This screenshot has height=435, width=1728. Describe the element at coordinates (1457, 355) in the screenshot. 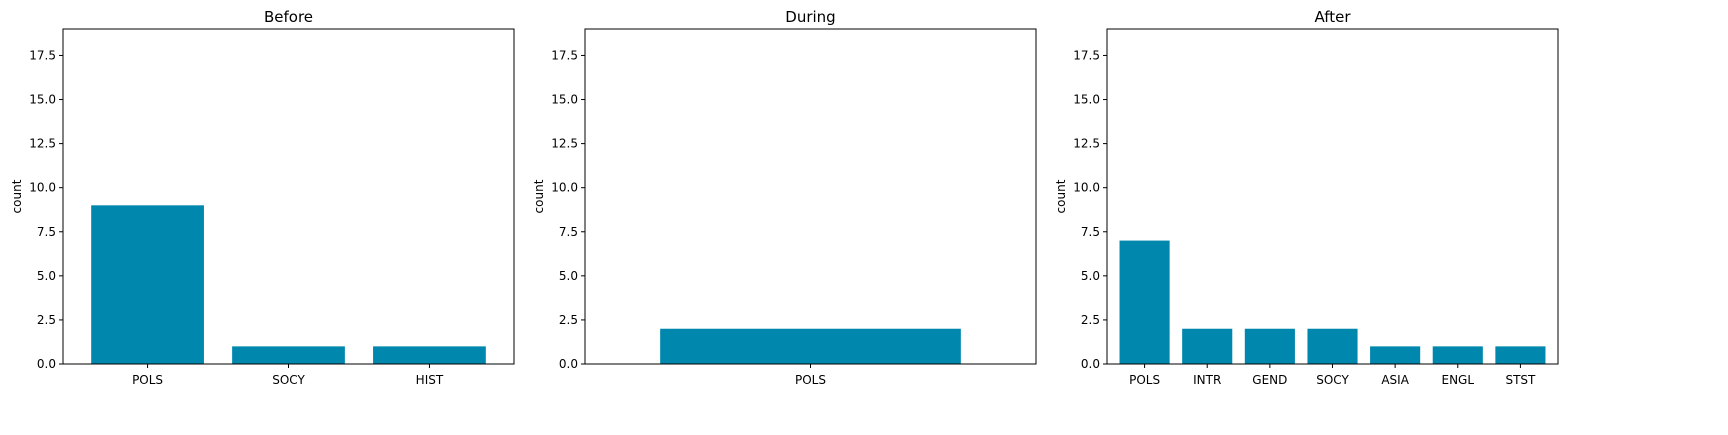

I see `bar-engl` at that location.